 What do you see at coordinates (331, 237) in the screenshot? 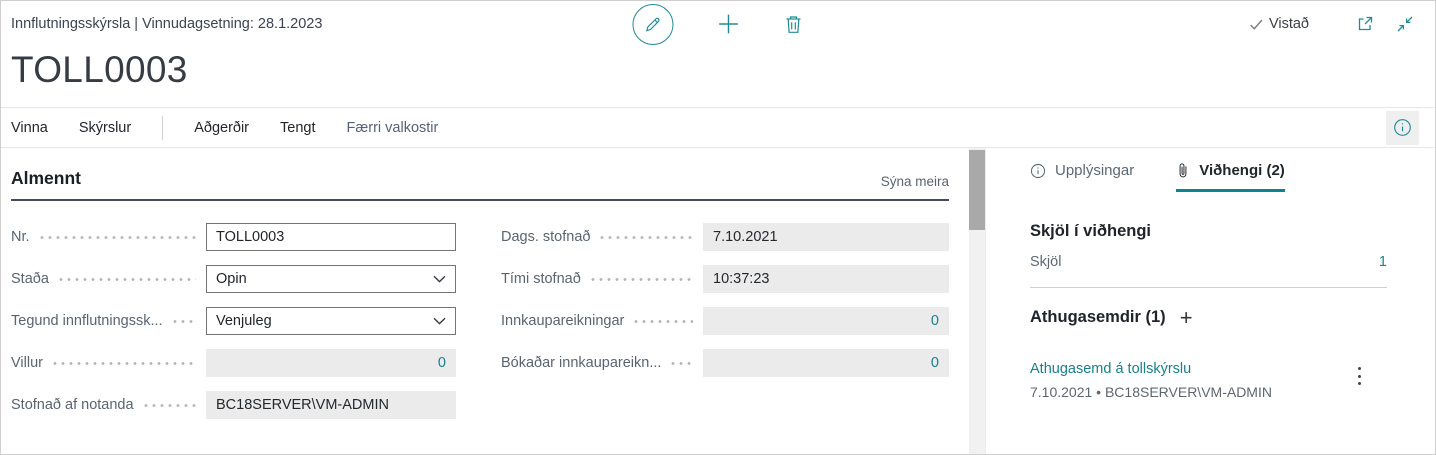
I see `nr-input: TOLL0003` at bounding box center [331, 237].